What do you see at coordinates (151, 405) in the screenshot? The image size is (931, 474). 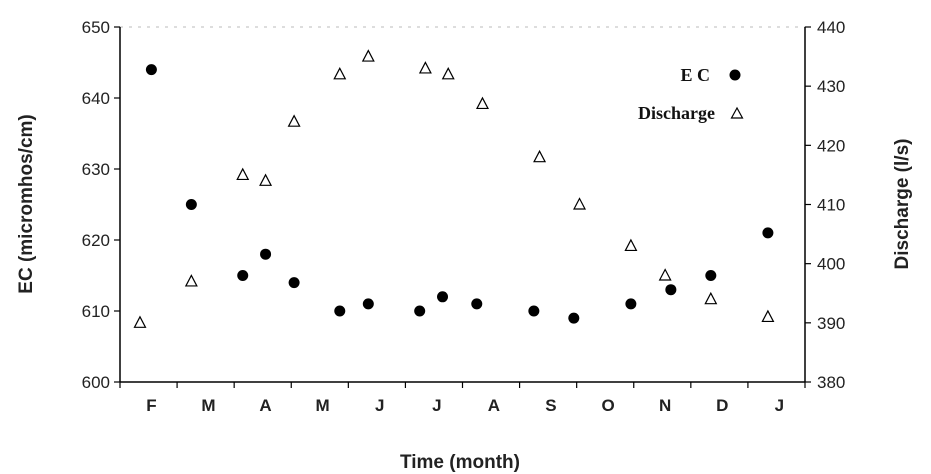 I see `x-tick-label: F` at bounding box center [151, 405].